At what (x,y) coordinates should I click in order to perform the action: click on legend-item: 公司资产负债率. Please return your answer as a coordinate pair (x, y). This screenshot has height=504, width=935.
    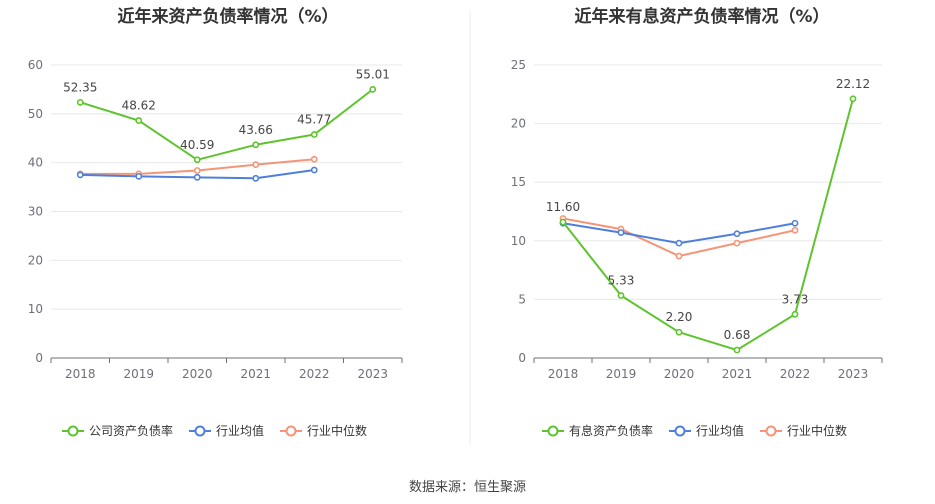
    Looking at the image, I should click on (117, 430).